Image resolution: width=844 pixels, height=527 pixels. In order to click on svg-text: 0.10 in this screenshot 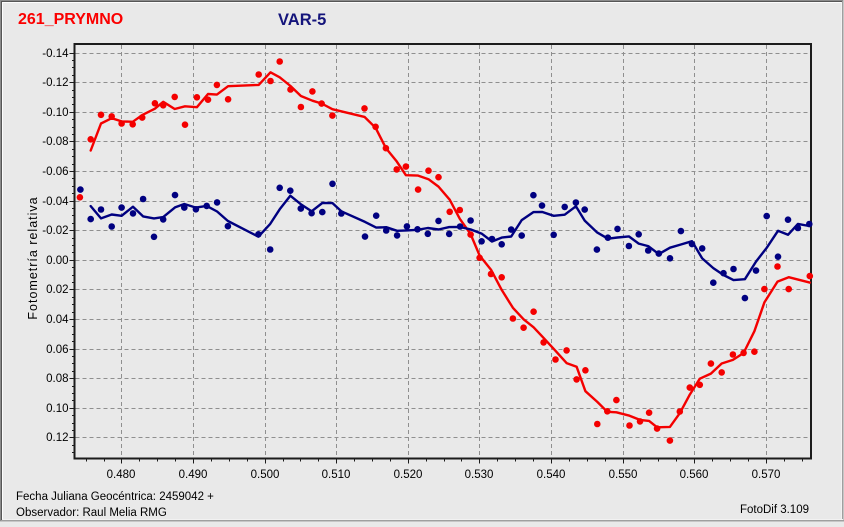, I will do `click(57, 409)`.